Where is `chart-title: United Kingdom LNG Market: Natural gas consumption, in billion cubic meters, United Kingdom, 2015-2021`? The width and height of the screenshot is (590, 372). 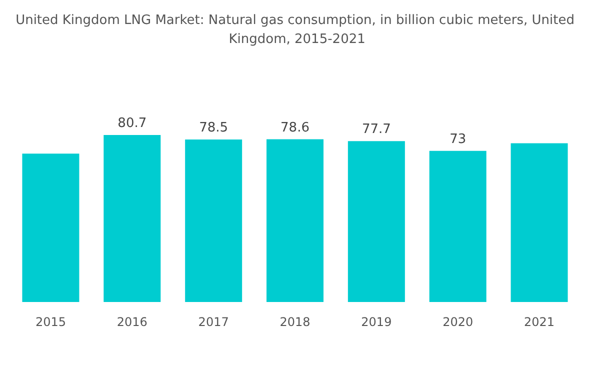
chart-title: United Kingdom LNG Market: Natural gas consumption, in billion cubic meters, United Kingdom, 2015-2021 is located at coordinates (295, 30).